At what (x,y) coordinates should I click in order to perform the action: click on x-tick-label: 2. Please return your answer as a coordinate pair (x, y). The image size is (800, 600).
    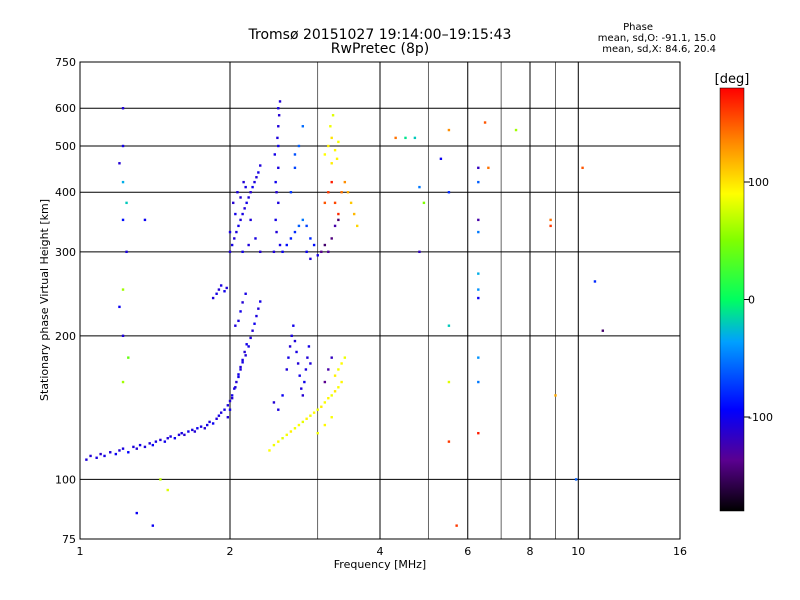
    Looking at the image, I should click on (230, 551).